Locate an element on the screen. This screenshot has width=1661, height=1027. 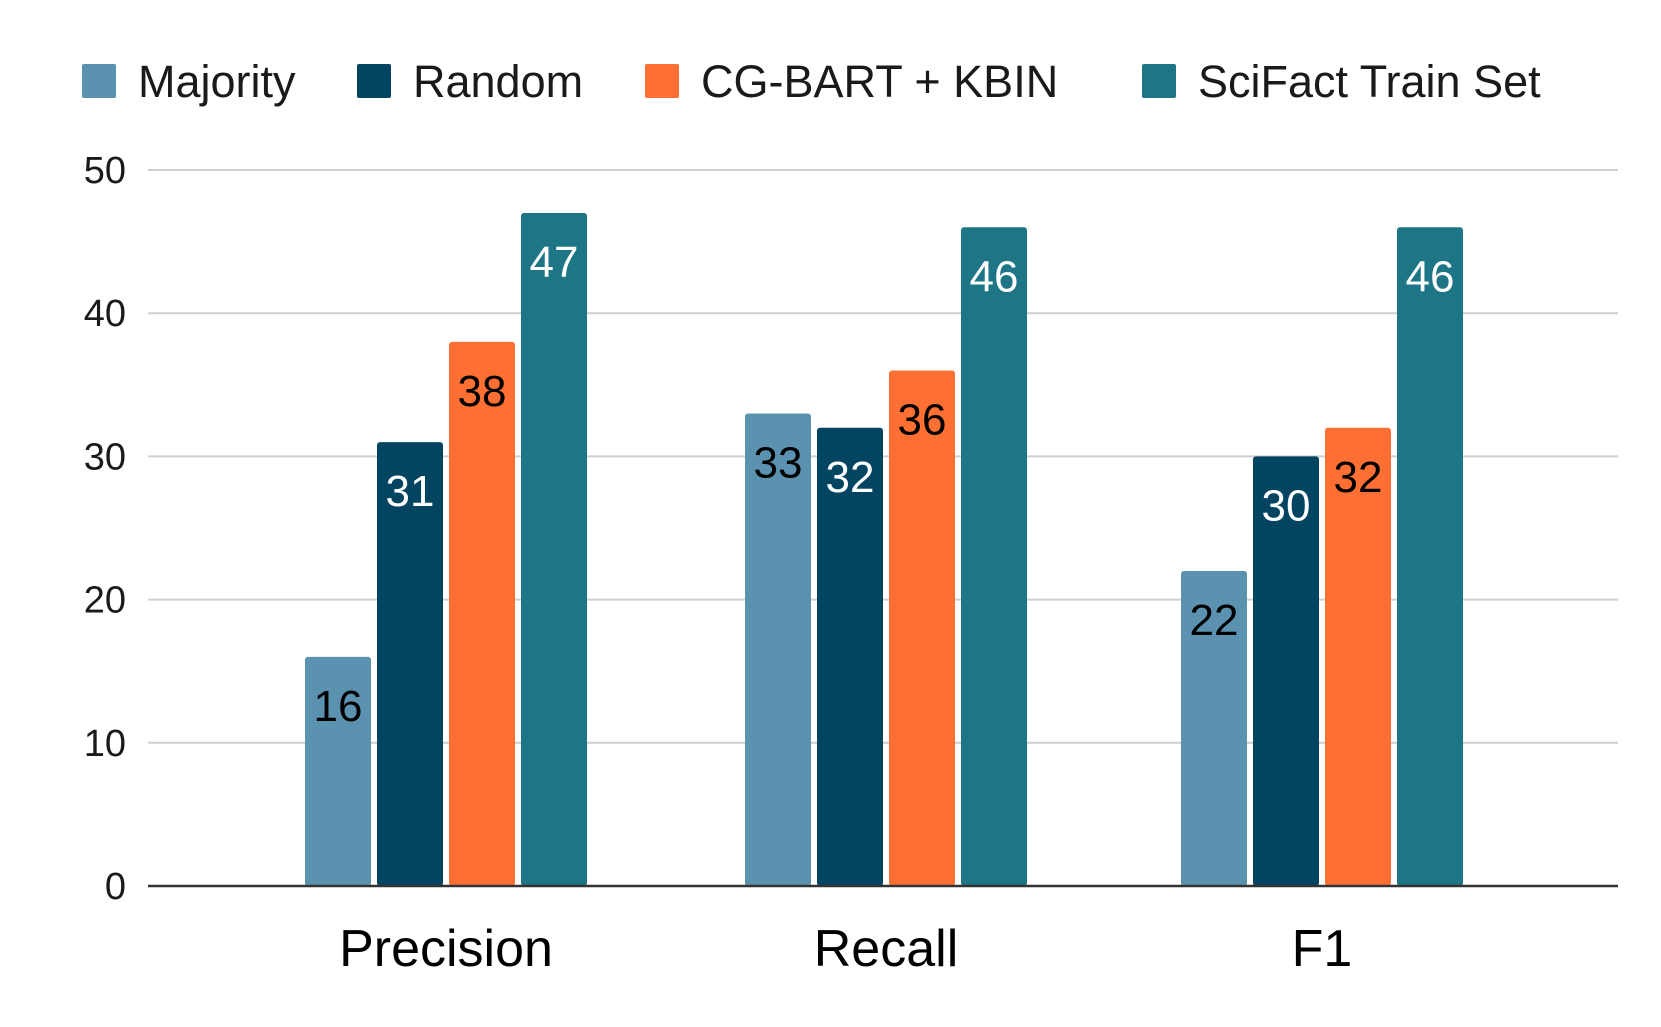
data-label: 33 is located at coordinates (778, 462).